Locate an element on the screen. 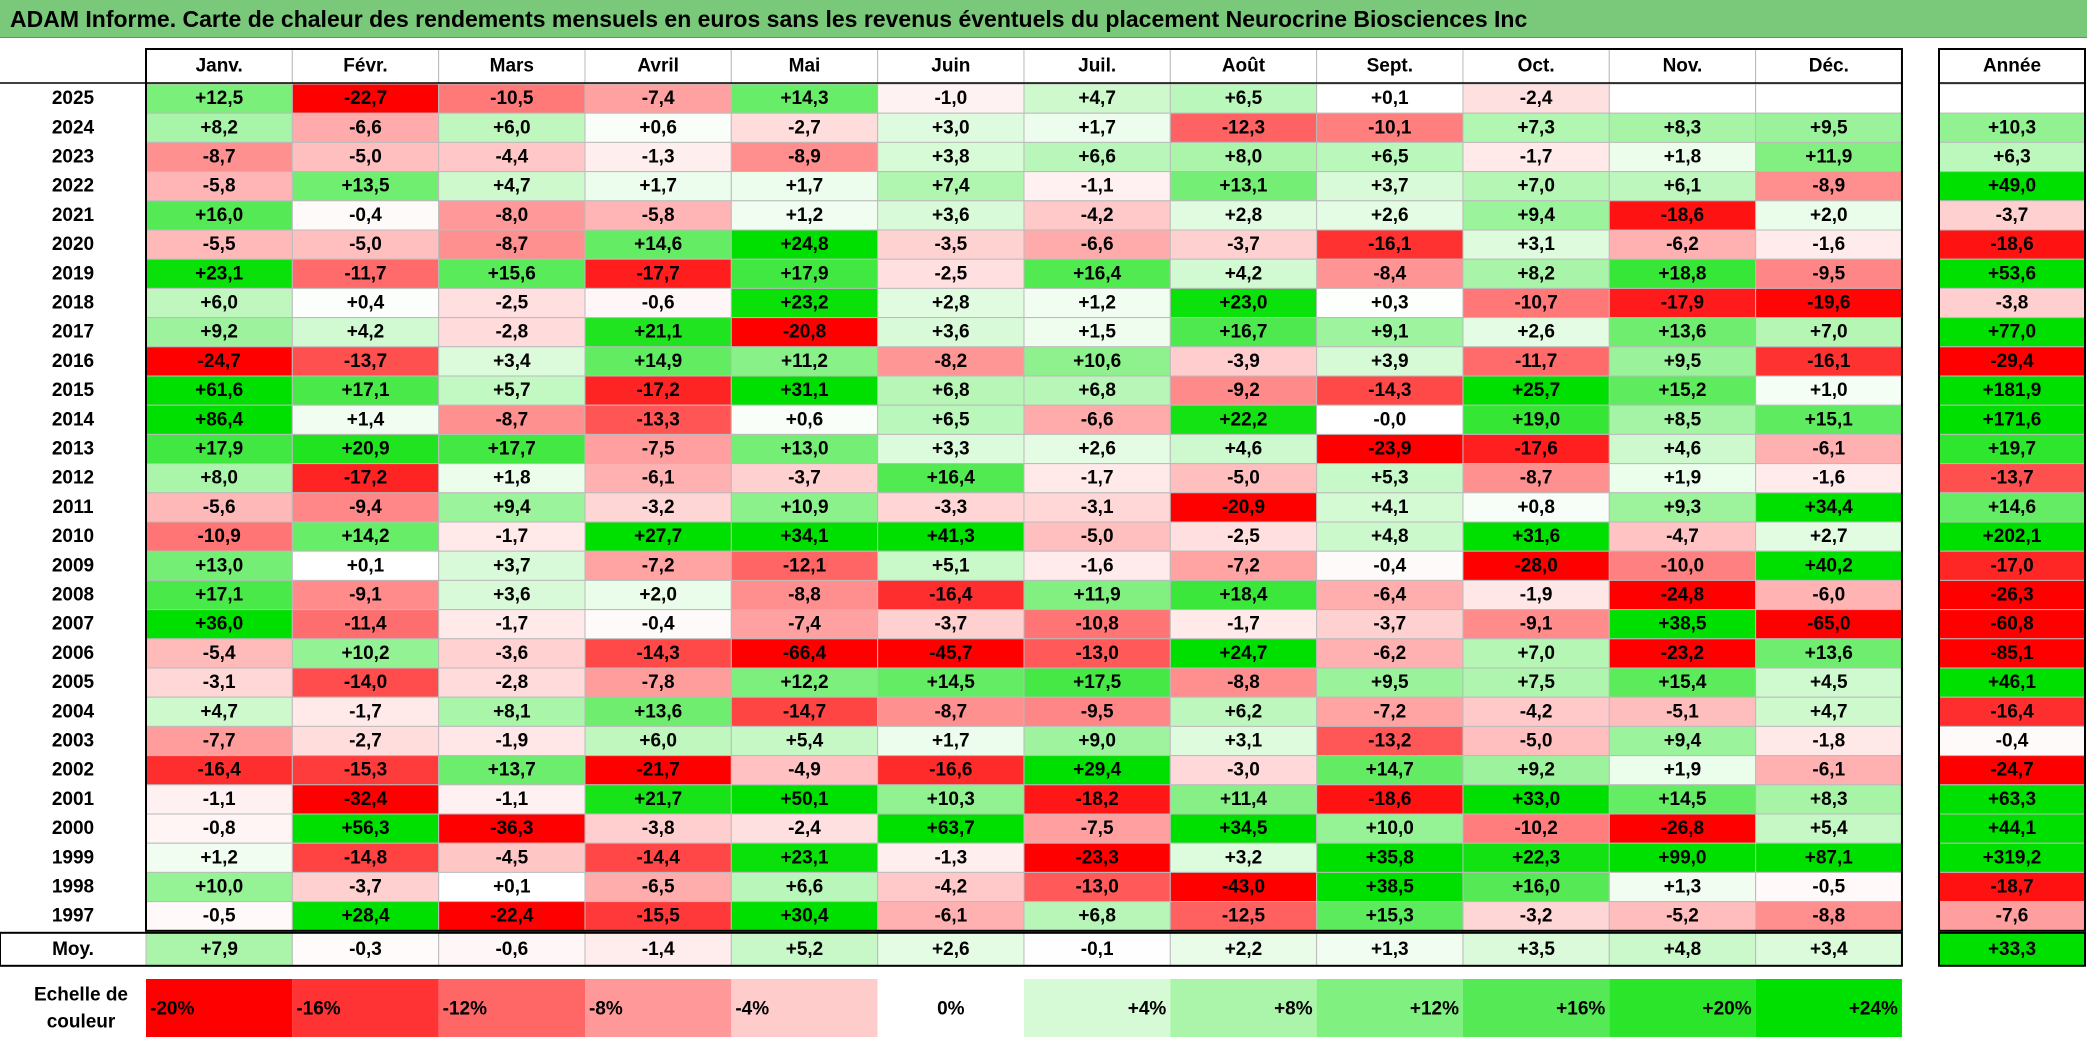 Image resolution: width=2087 pixels, height=1037 pixels. heat-cell-value: +10,0 is located at coordinates (219, 887).